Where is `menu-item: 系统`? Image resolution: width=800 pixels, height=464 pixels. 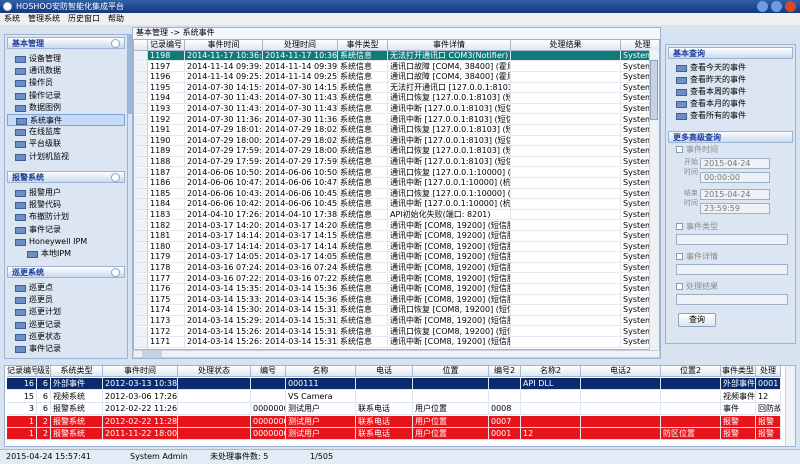 menu-item: 系统 is located at coordinates (12, 18).